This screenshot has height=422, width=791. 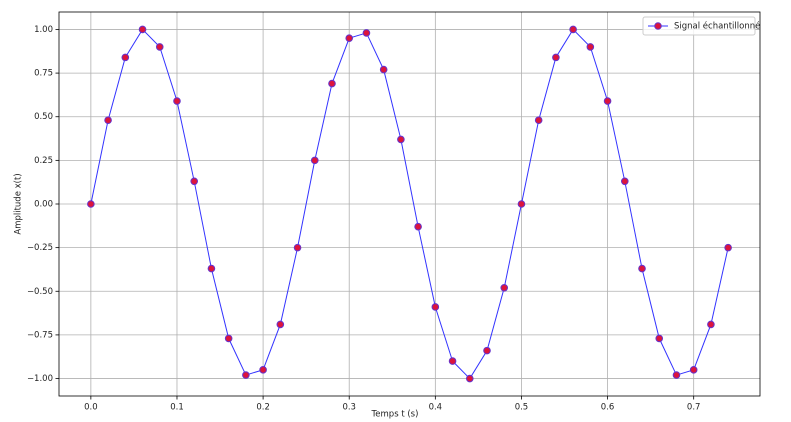 I want to click on y-tick-label: 0.75, so click(x=43, y=74).